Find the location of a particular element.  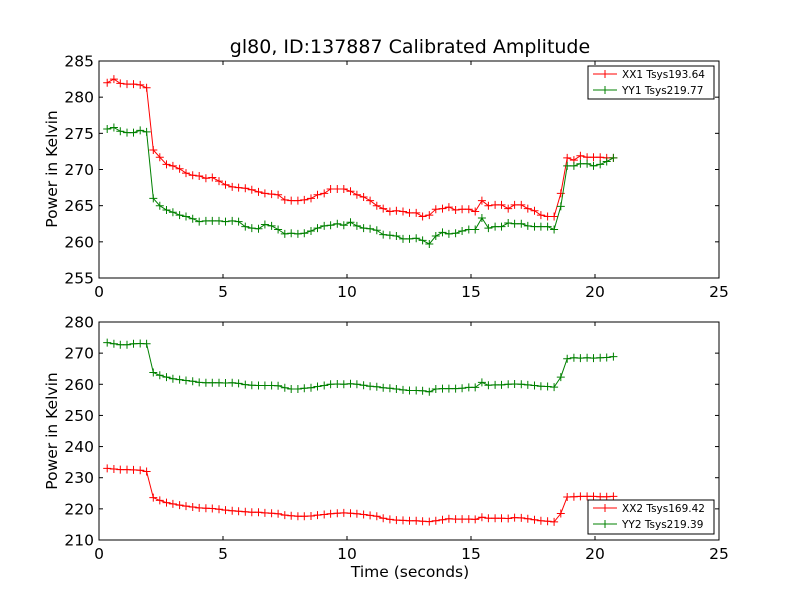

bottom-chart-y-tick-label: 240 is located at coordinates (79, 447).